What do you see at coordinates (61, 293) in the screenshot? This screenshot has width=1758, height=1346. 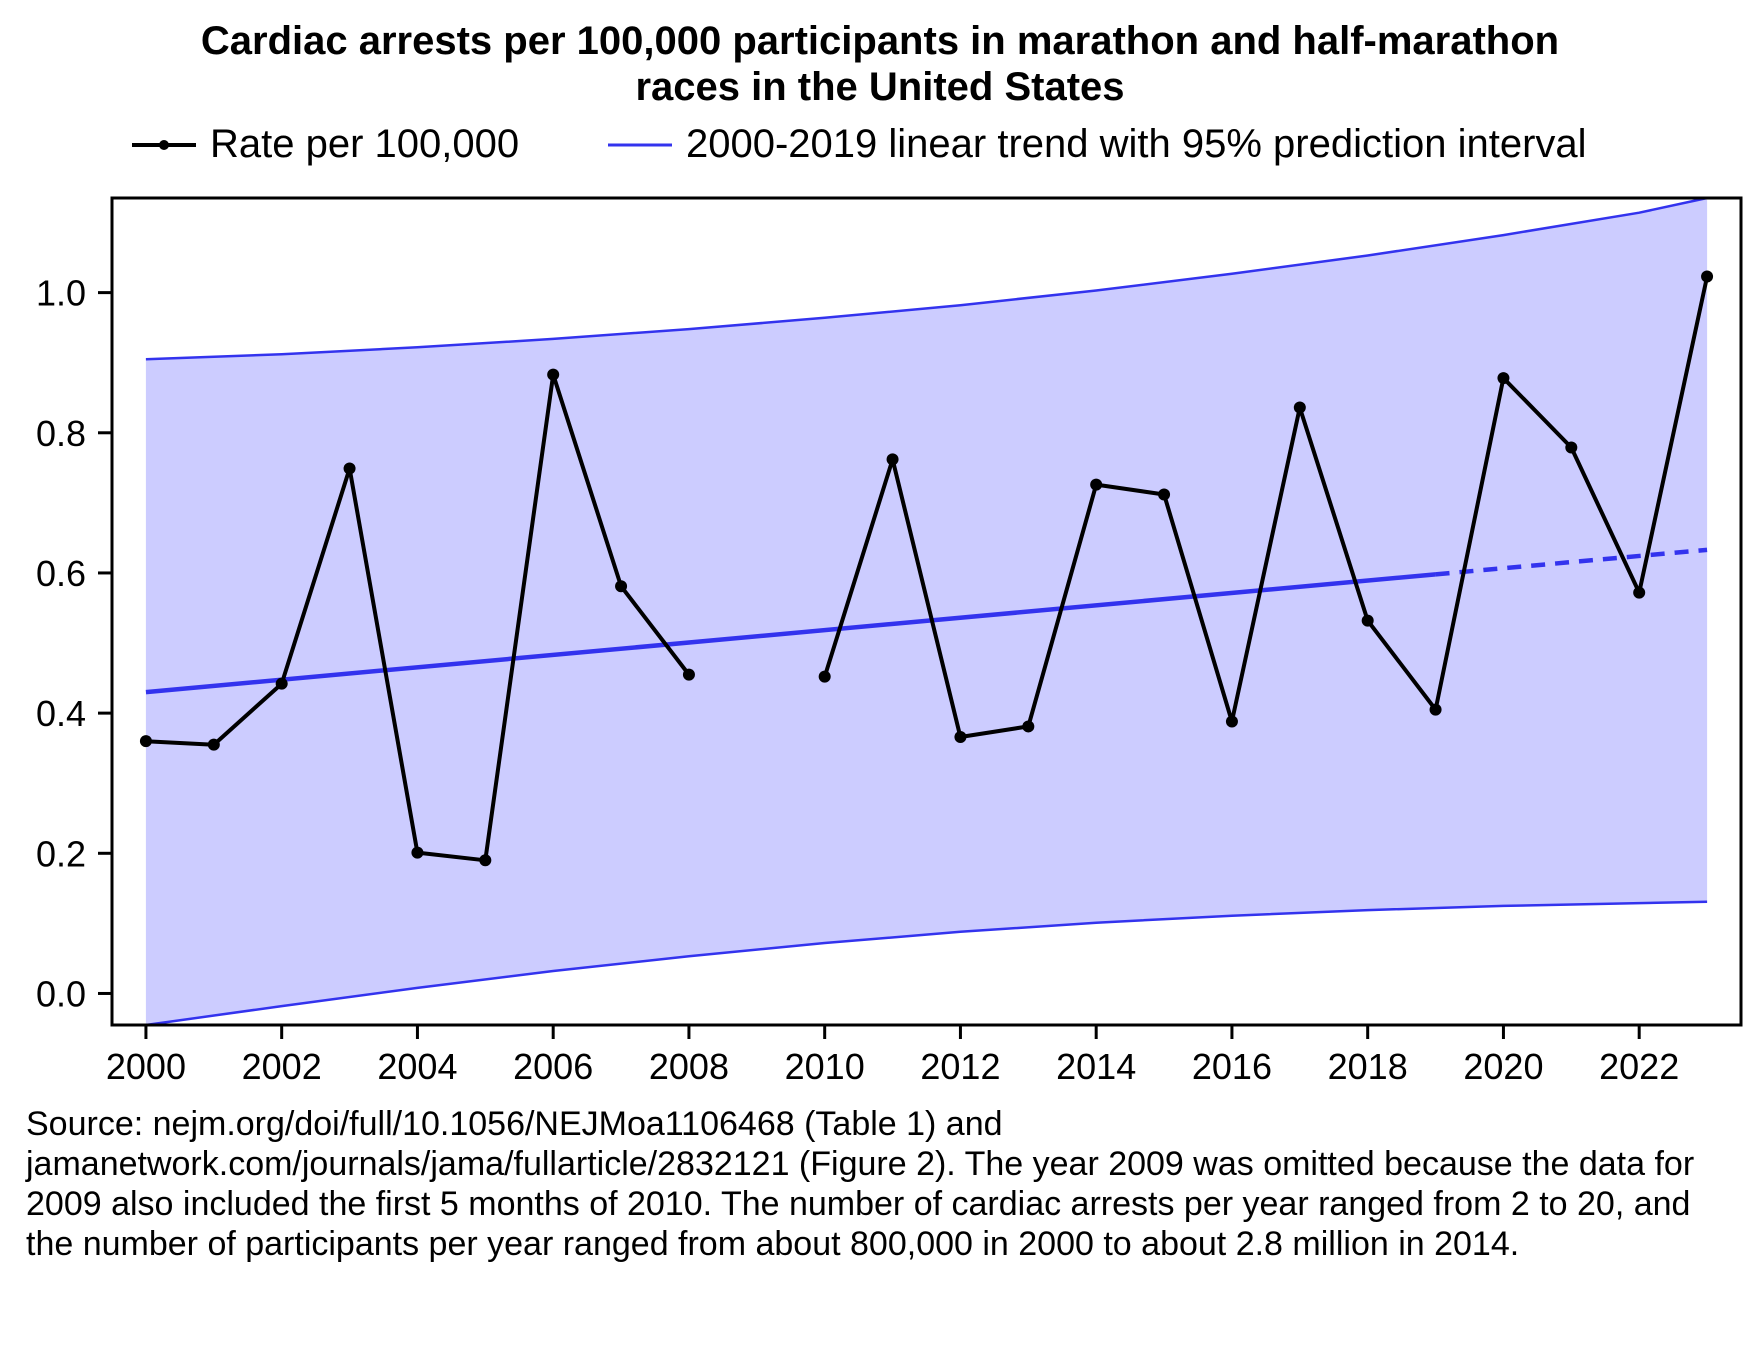 I see `y-tick-label-5: 1.0` at bounding box center [61, 293].